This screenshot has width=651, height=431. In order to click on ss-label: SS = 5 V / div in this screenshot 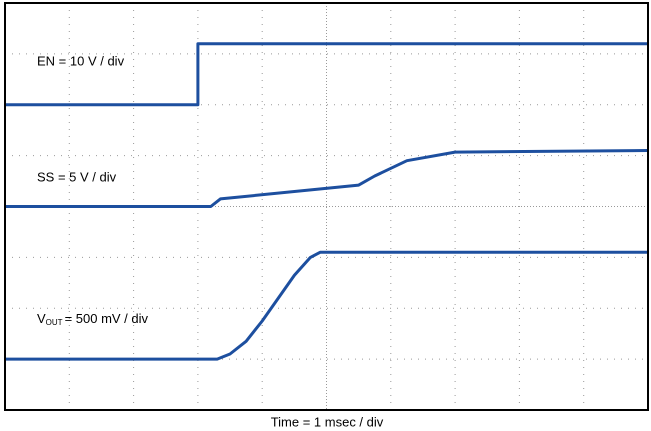, I will do `click(77, 176)`.